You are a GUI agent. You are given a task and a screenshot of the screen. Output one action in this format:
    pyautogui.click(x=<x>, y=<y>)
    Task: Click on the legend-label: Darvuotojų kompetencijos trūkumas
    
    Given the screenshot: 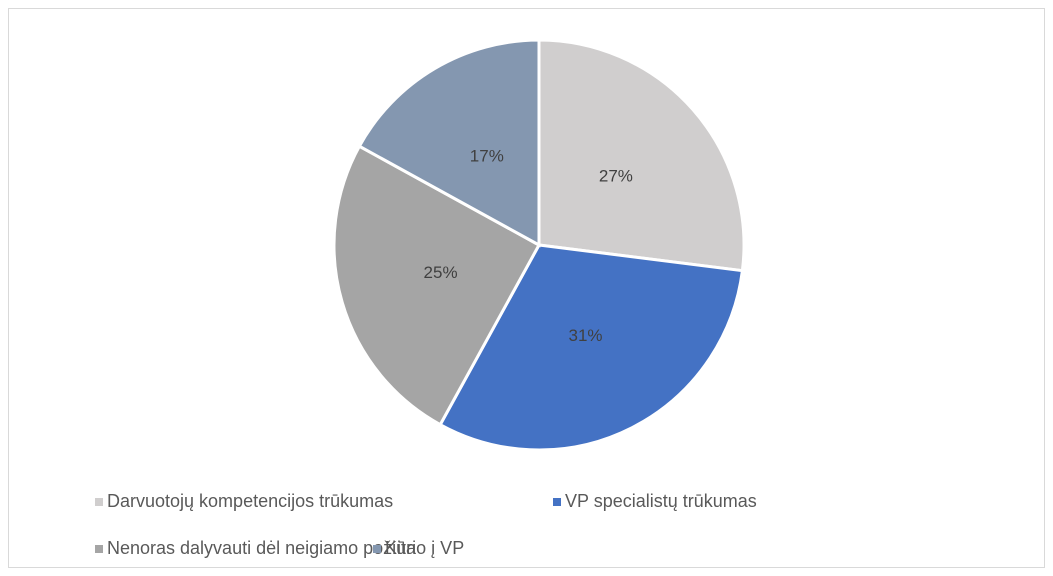 What is the action you would take?
    pyautogui.click(x=250, y=501)
    